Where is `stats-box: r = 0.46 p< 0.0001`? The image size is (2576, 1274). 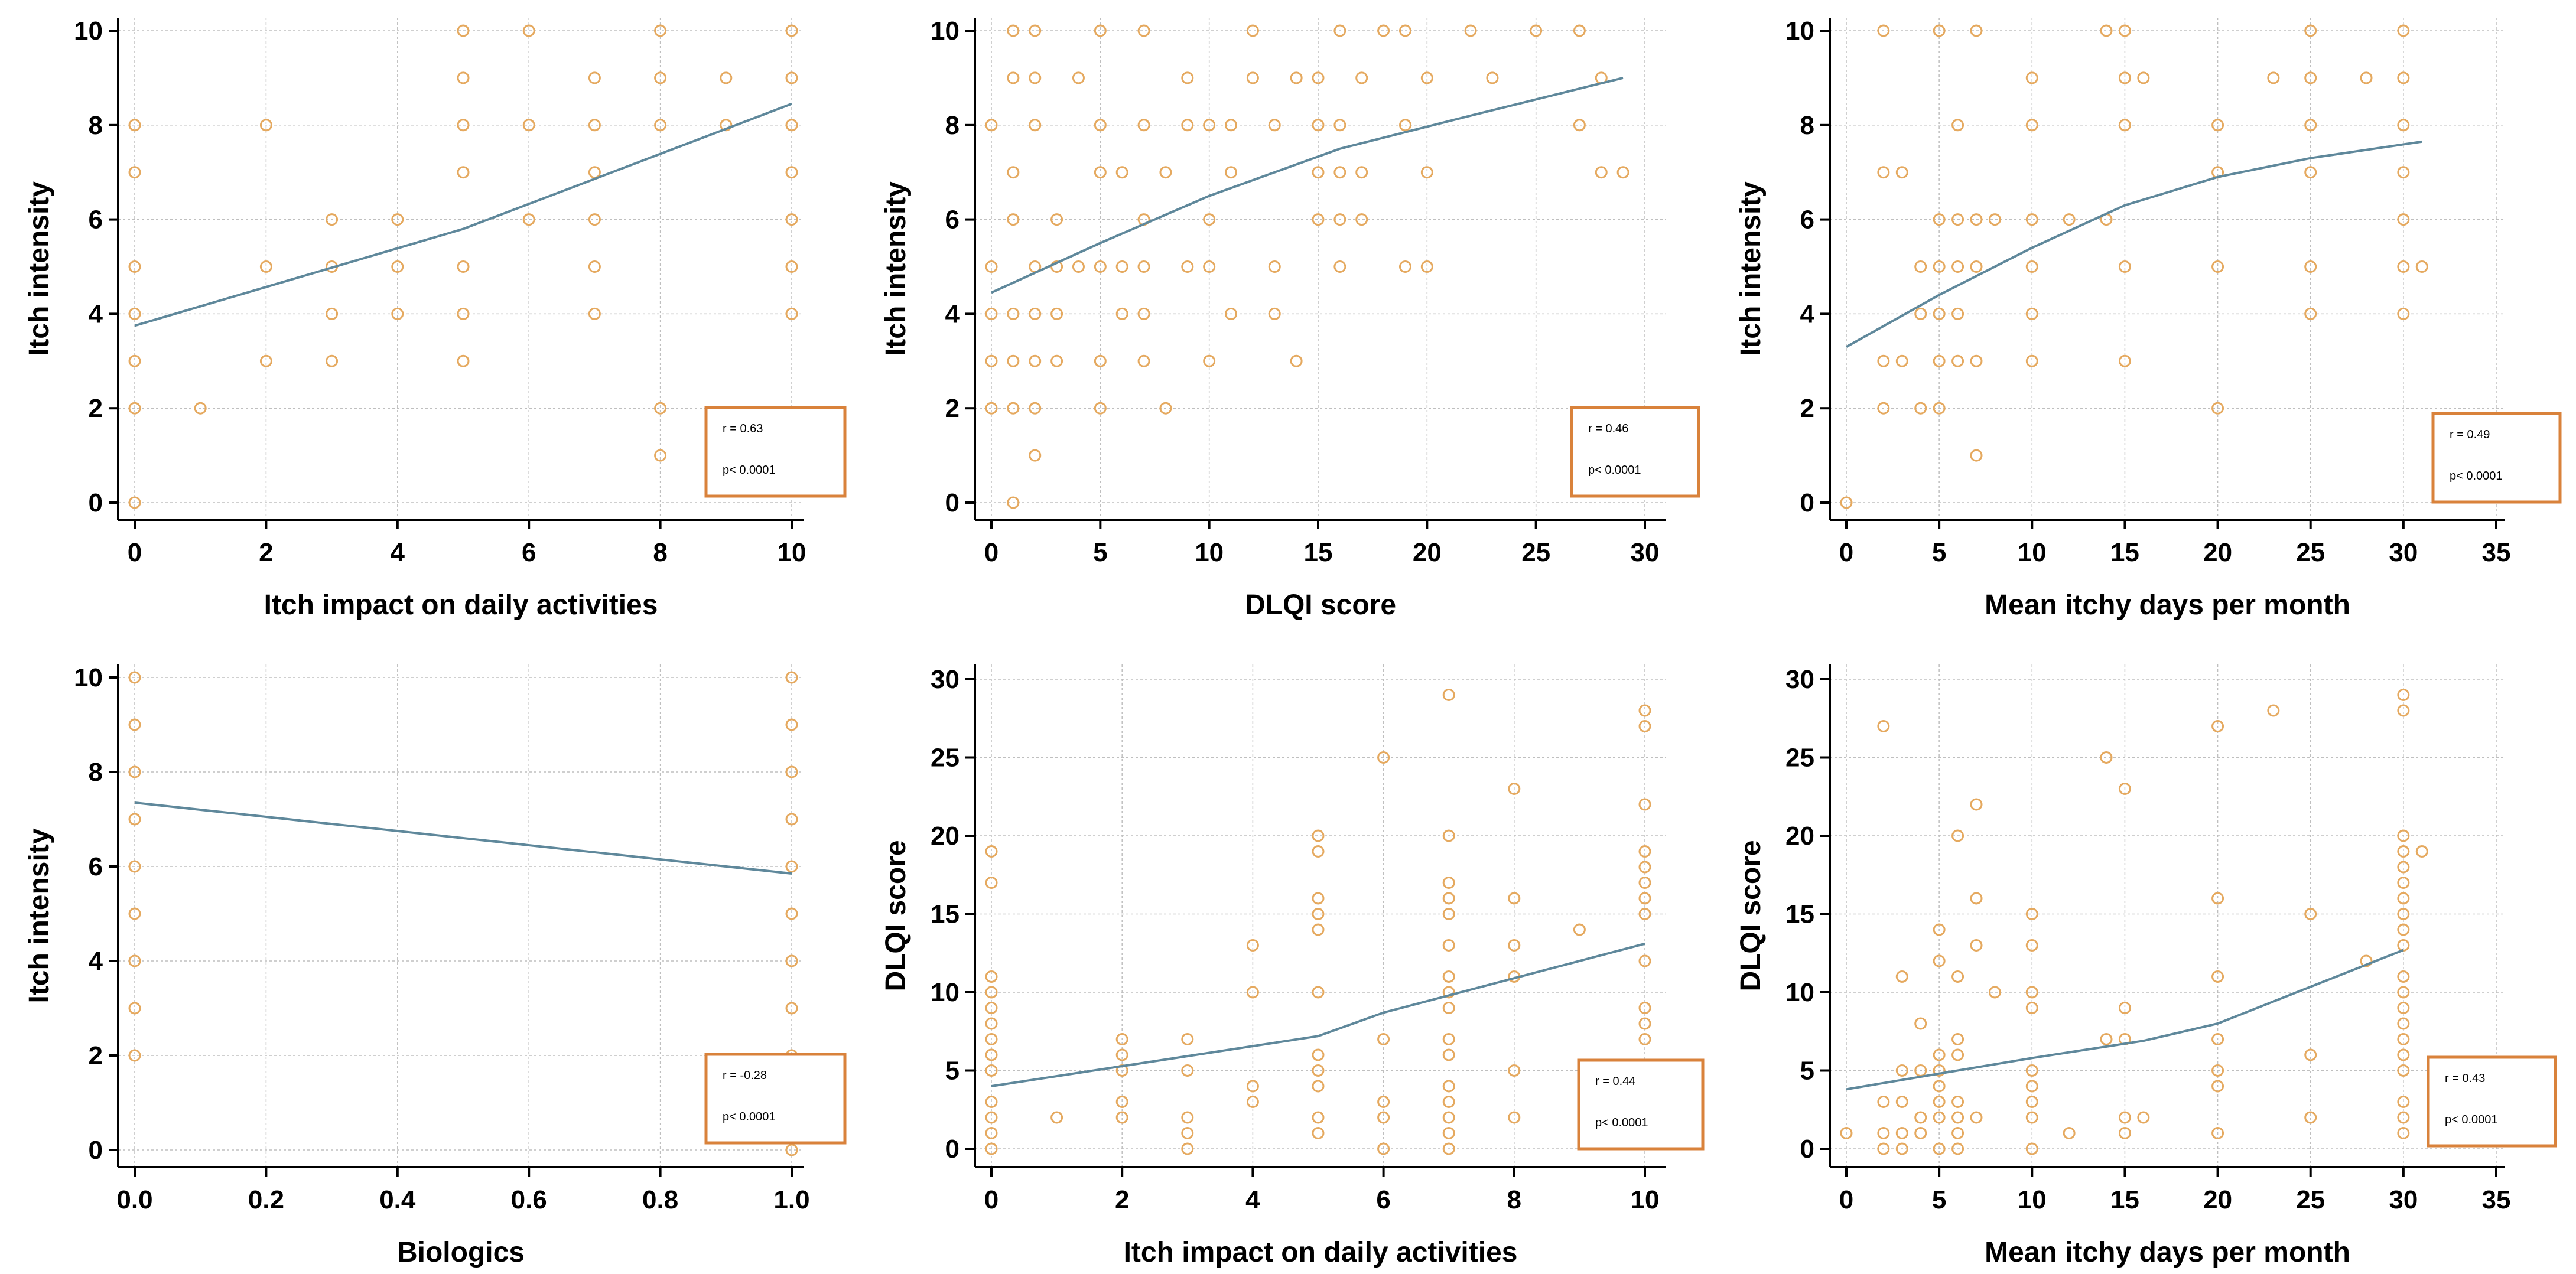 stats-box: r = 0.46 p< 0.0001 is located at coordinates (1635, 452).